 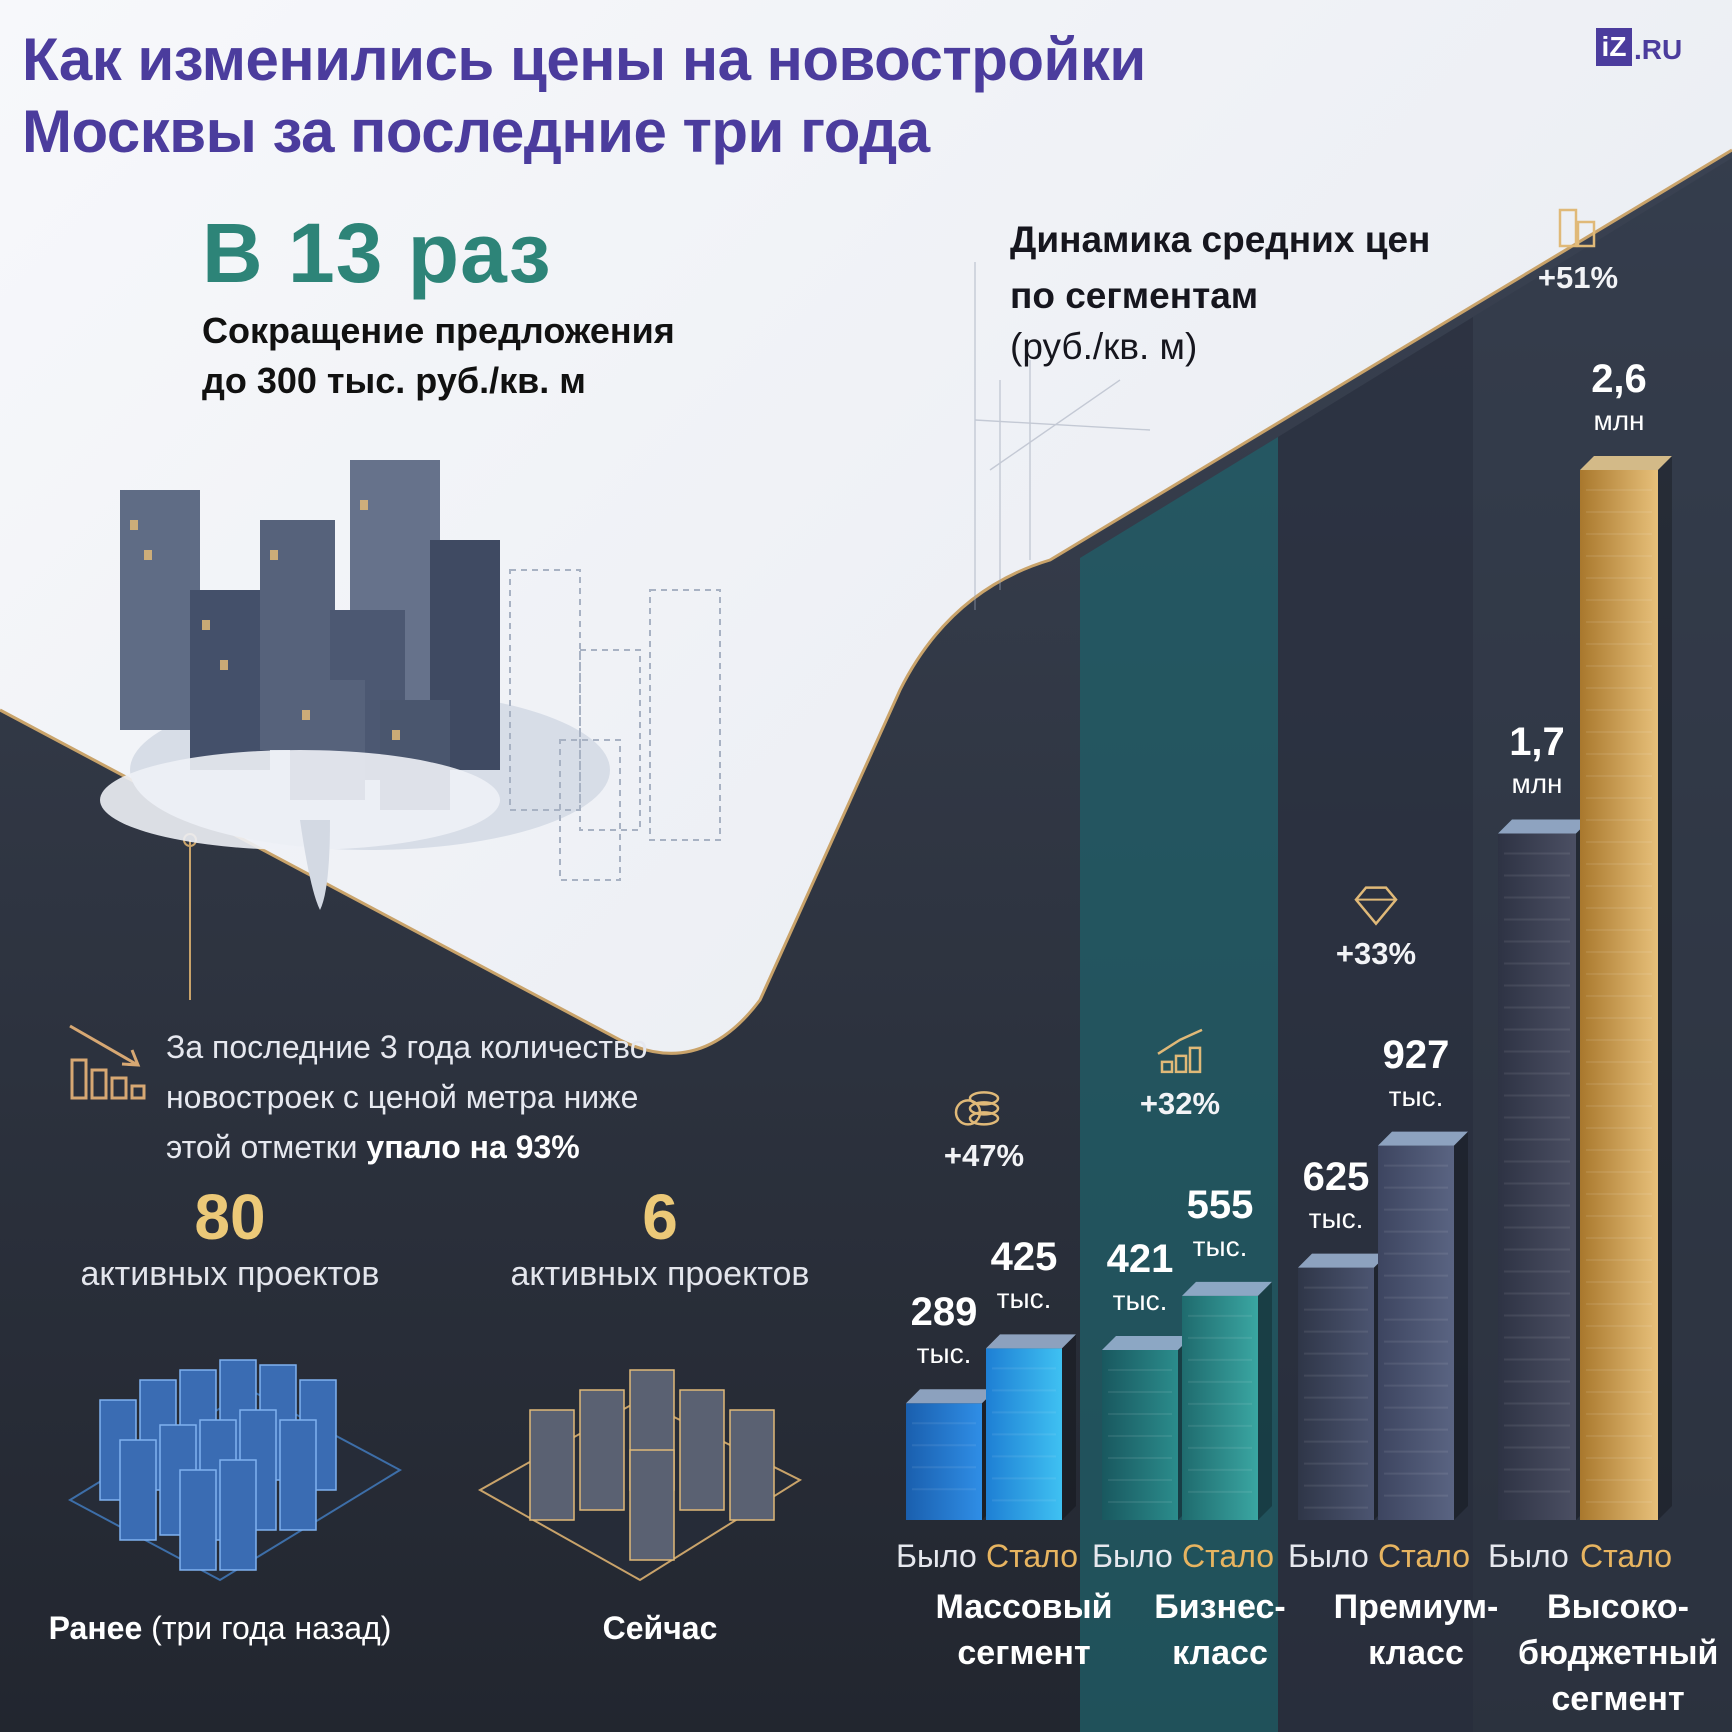 What do you see at coordinates (1104, 346) in the screenshot?
I see `chart-unit: (руб./кв. м)` at bounding box center [1104, 346].